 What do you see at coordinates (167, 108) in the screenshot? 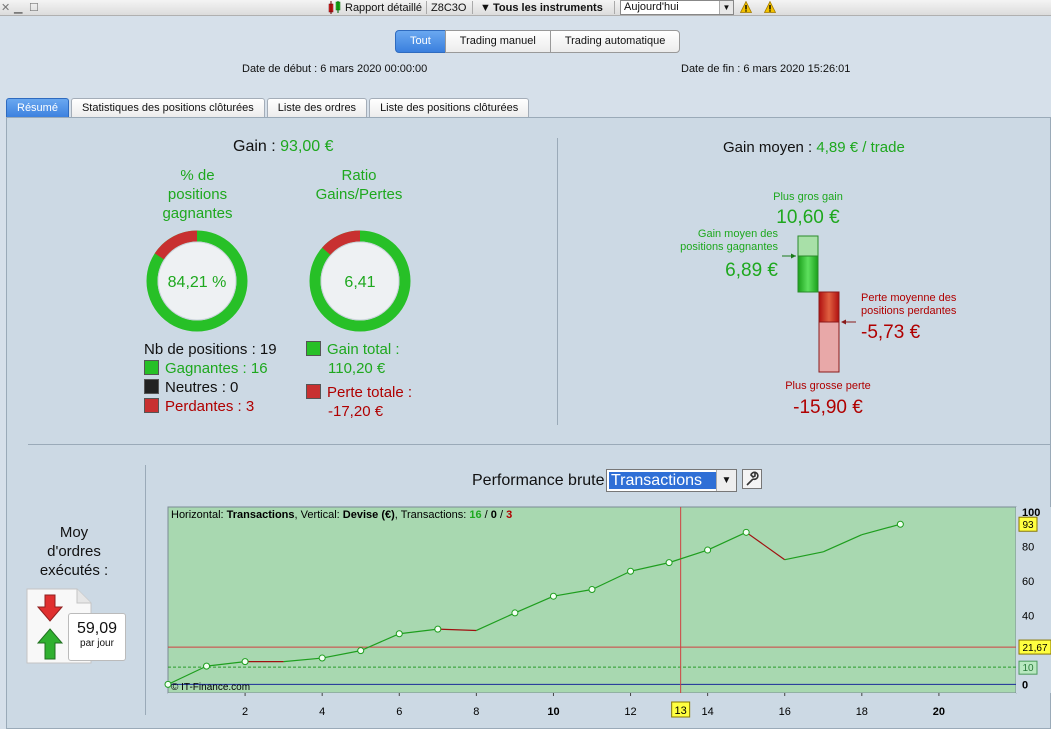
I see `tab-closed-positions-stats: Statistiques des positions clôturées` at bounding box center [167, 108].